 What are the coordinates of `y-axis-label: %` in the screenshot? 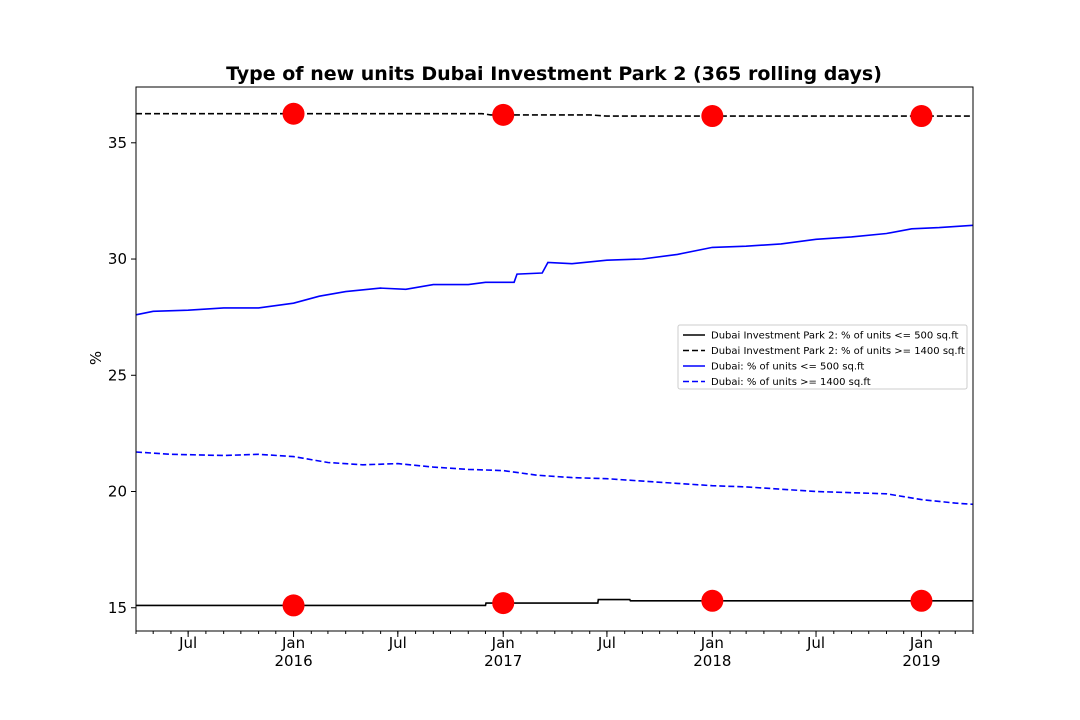 It's located at (96, 358).